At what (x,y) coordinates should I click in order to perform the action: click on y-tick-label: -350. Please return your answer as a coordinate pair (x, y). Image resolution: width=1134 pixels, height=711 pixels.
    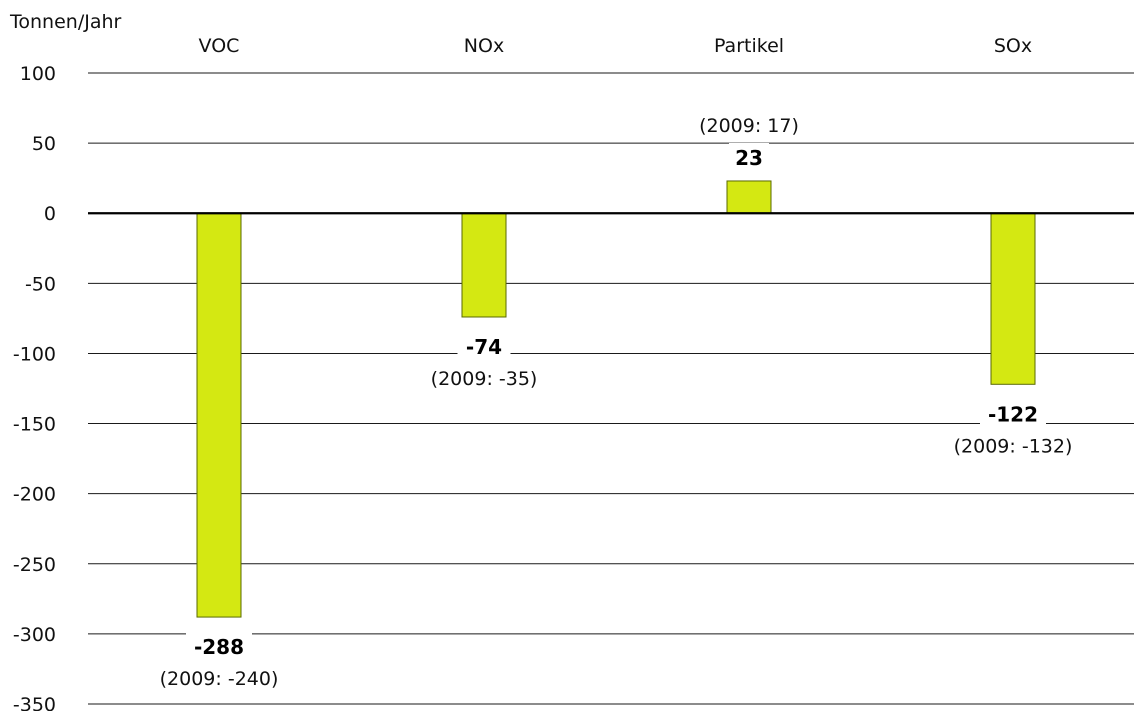
    Looking at the image, I should click on (34, 702).